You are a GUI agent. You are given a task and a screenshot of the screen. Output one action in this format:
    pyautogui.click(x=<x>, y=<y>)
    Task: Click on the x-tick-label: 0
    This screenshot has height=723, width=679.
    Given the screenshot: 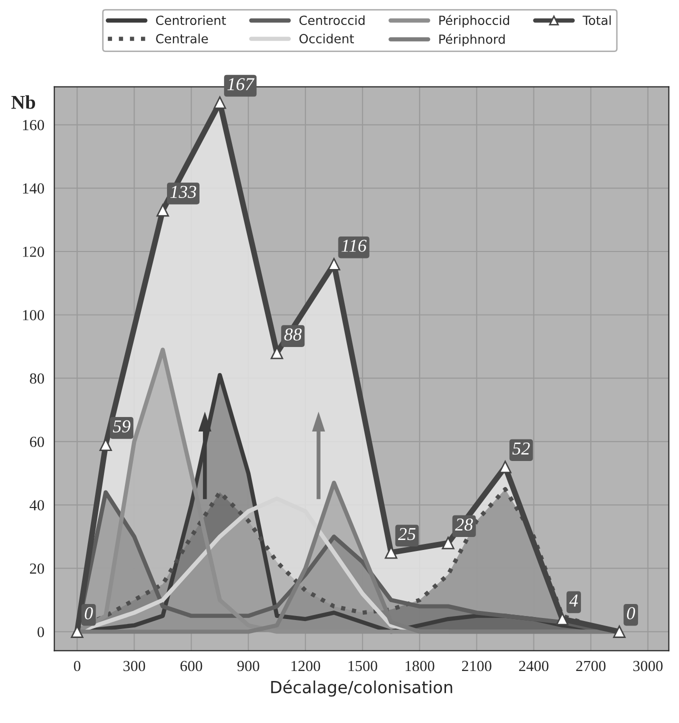 What is the action you would take?
    pyautogui.click(x=77, y=666)
    